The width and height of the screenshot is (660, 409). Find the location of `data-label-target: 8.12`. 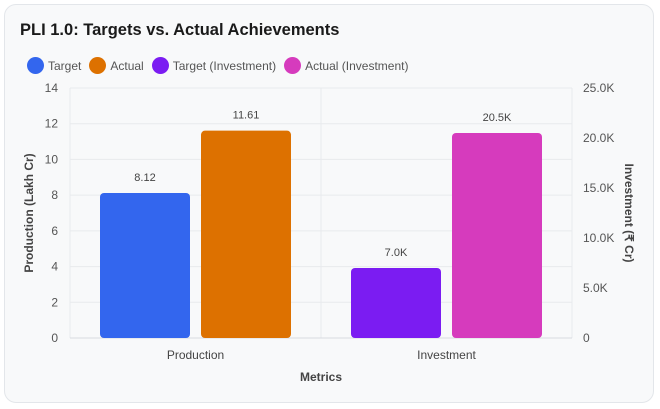

data-label-target: 8.12 is located at coordinates (144, 178).